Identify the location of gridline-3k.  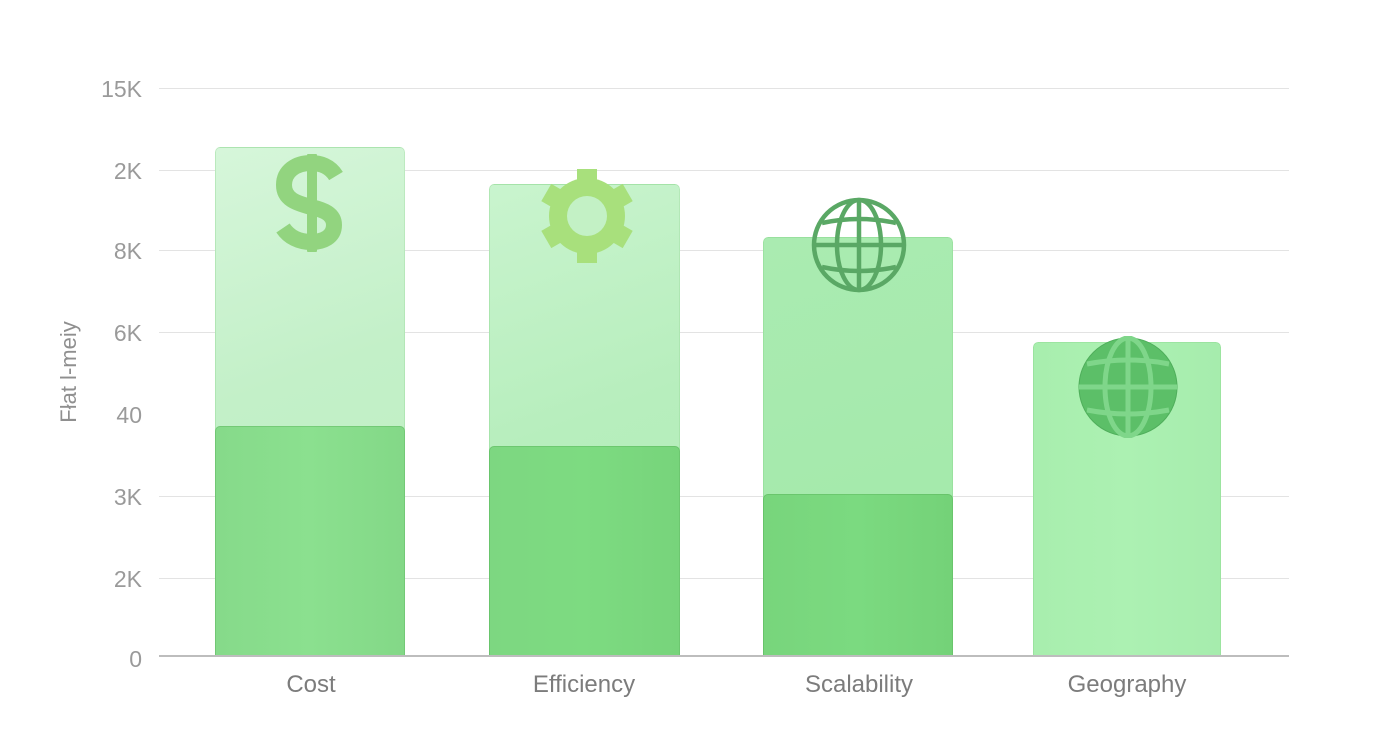
(724, 496).